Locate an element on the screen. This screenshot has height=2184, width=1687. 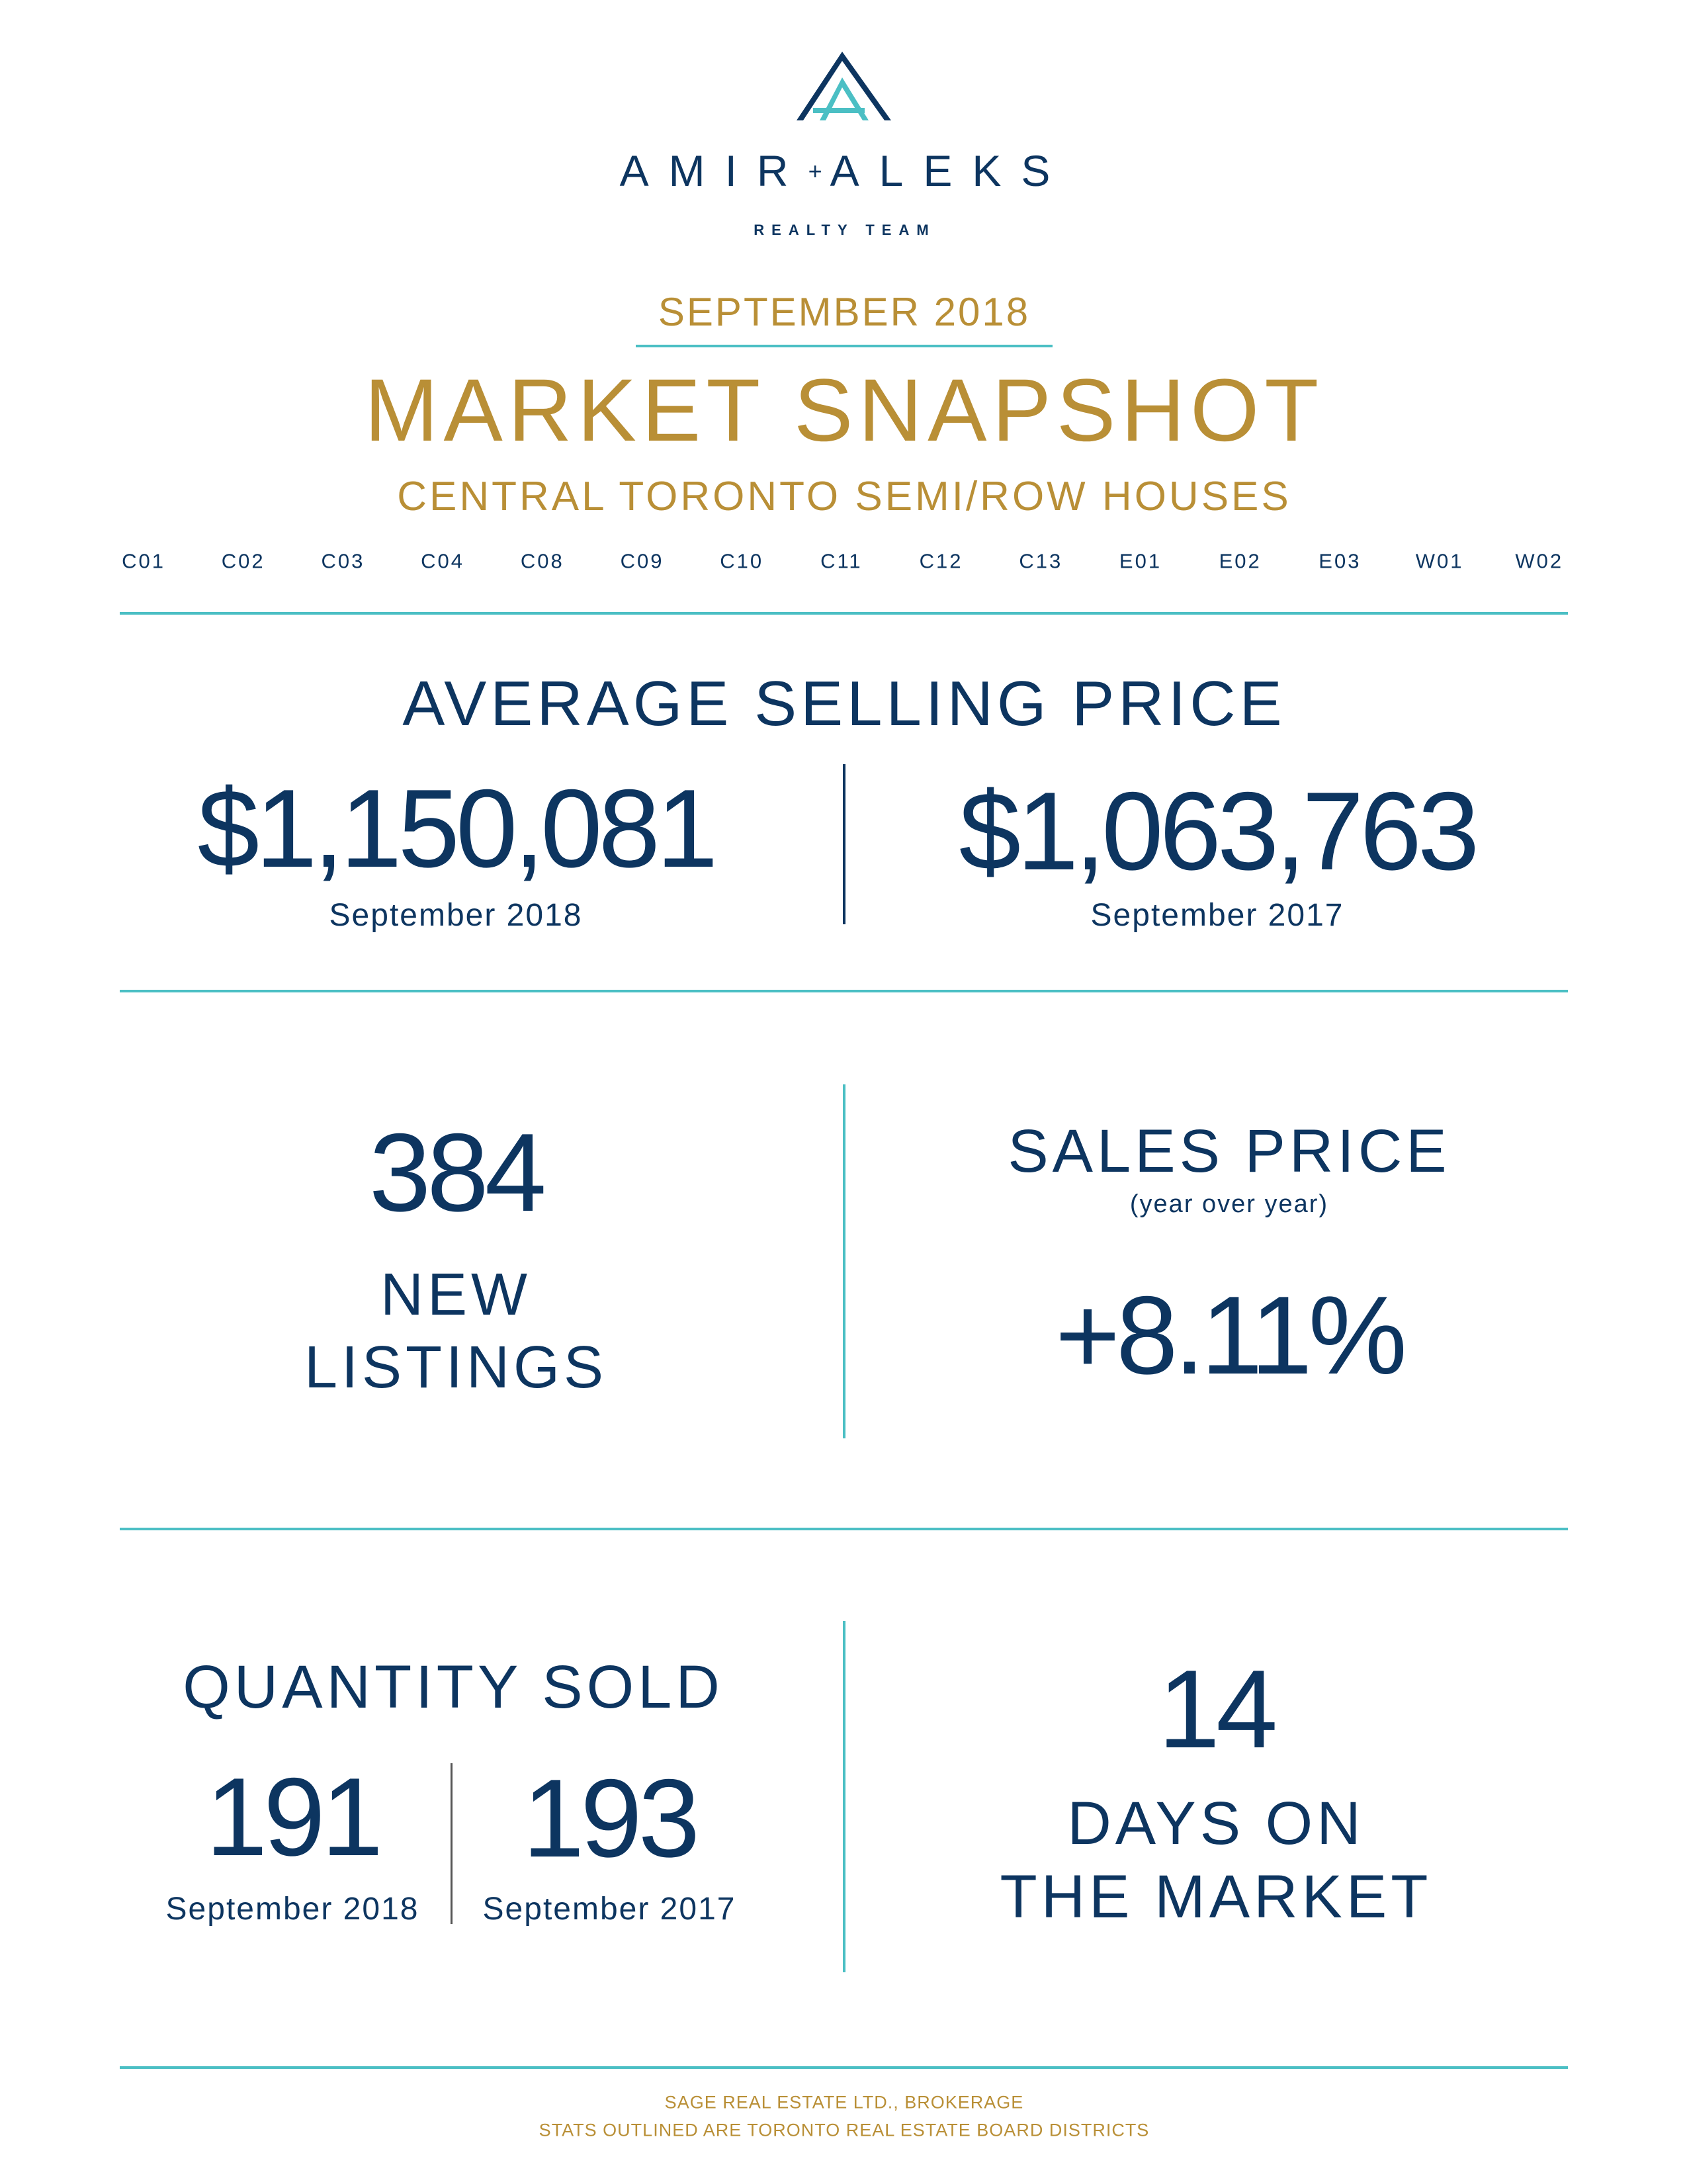
quantity-sold-current: 191 is located at coordinates (294, 1817).